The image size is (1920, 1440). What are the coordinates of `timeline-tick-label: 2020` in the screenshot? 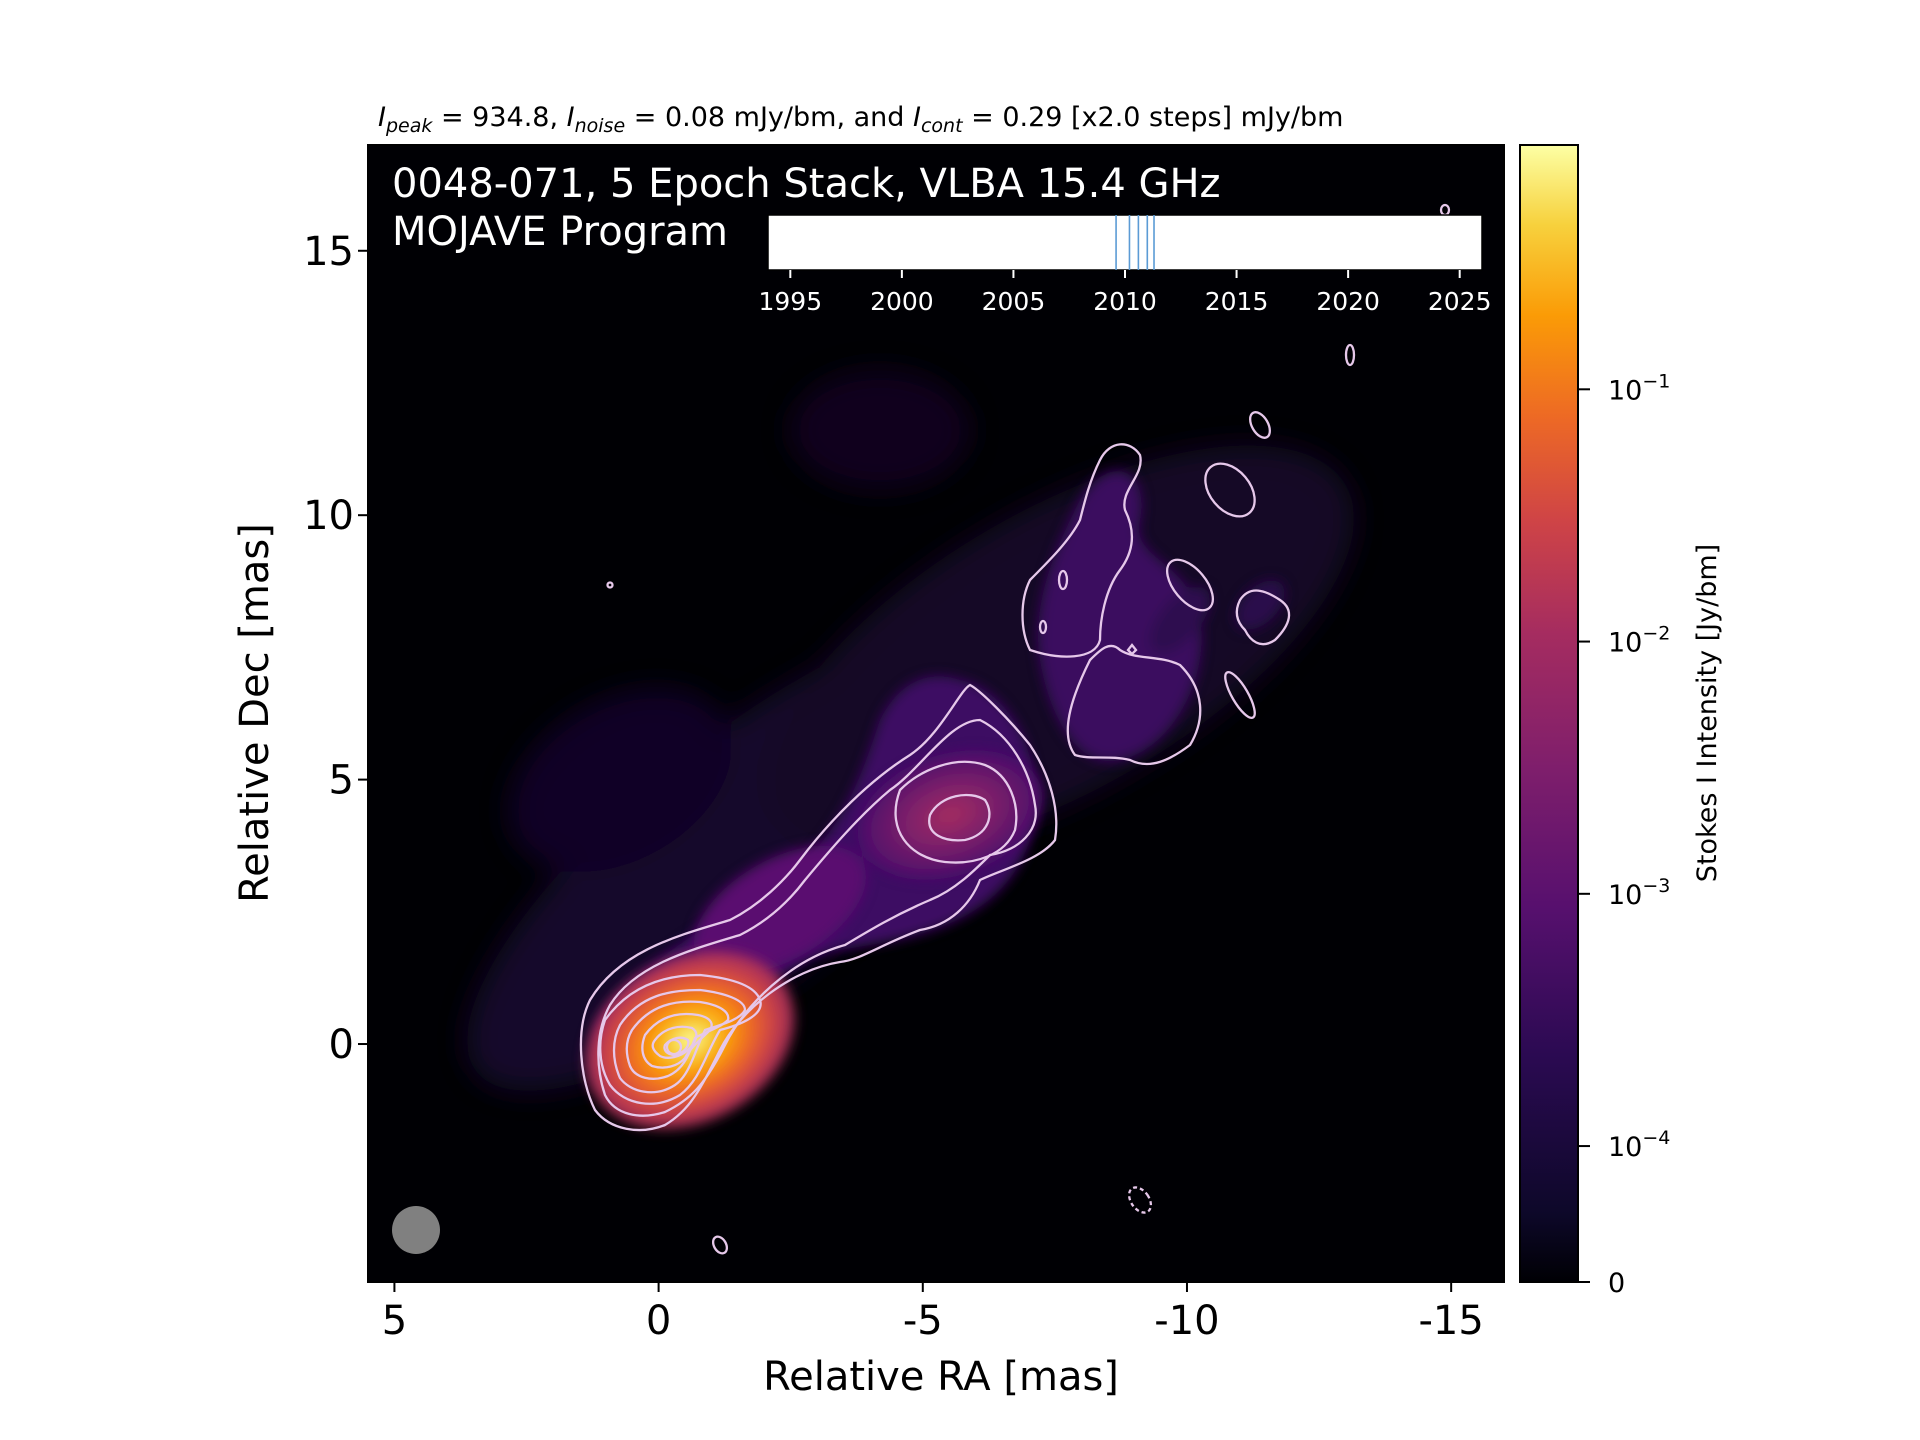 It's located at (1348, 301).